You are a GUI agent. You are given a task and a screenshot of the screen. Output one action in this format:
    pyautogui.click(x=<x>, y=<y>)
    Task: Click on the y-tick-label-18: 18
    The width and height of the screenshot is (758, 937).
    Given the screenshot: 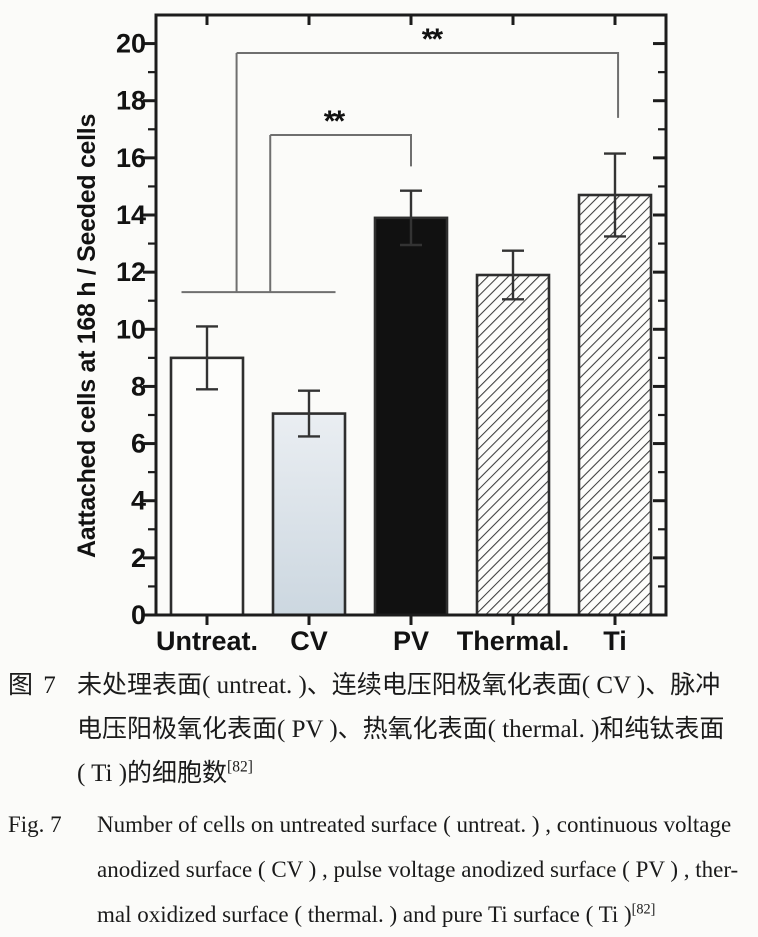 What is the action you would take?
    pyautogui.click(x=131, y=101)
    